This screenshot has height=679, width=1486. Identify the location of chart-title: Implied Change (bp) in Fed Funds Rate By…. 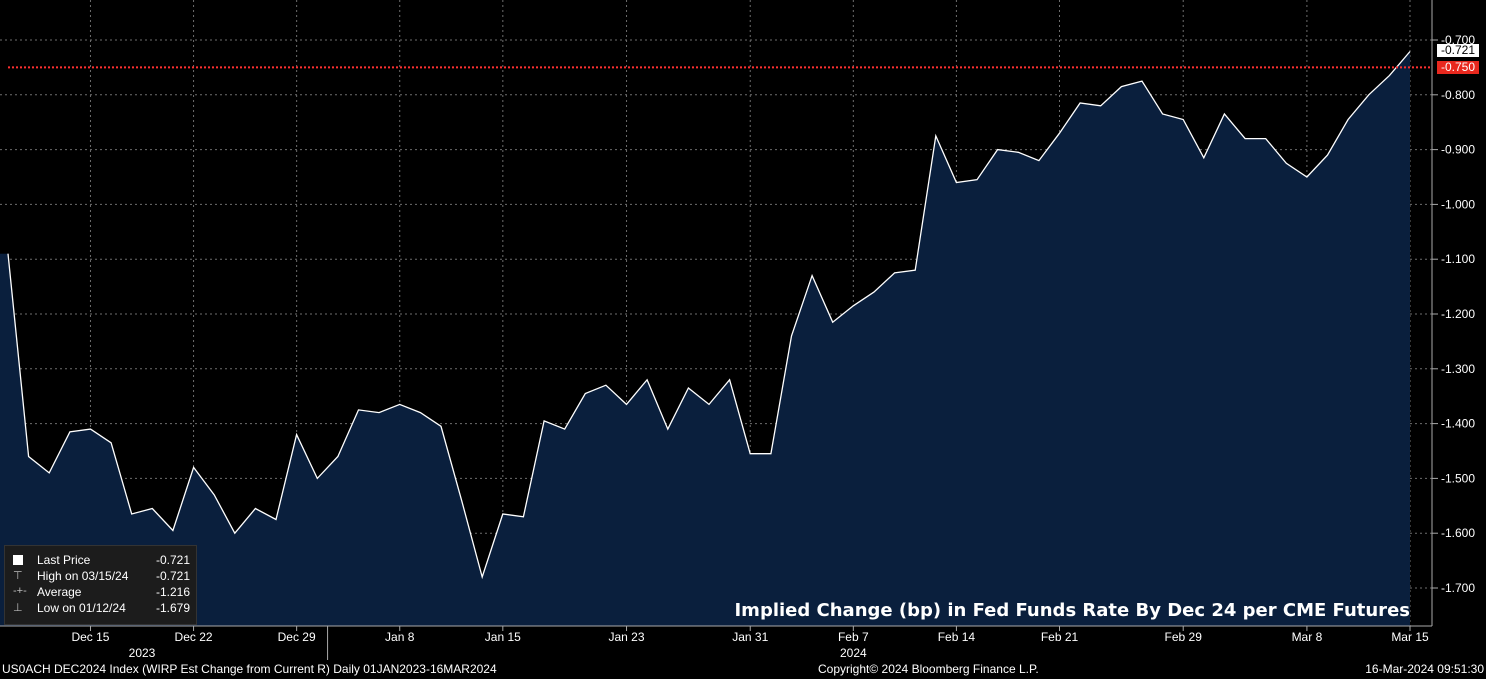
(1072, 610).